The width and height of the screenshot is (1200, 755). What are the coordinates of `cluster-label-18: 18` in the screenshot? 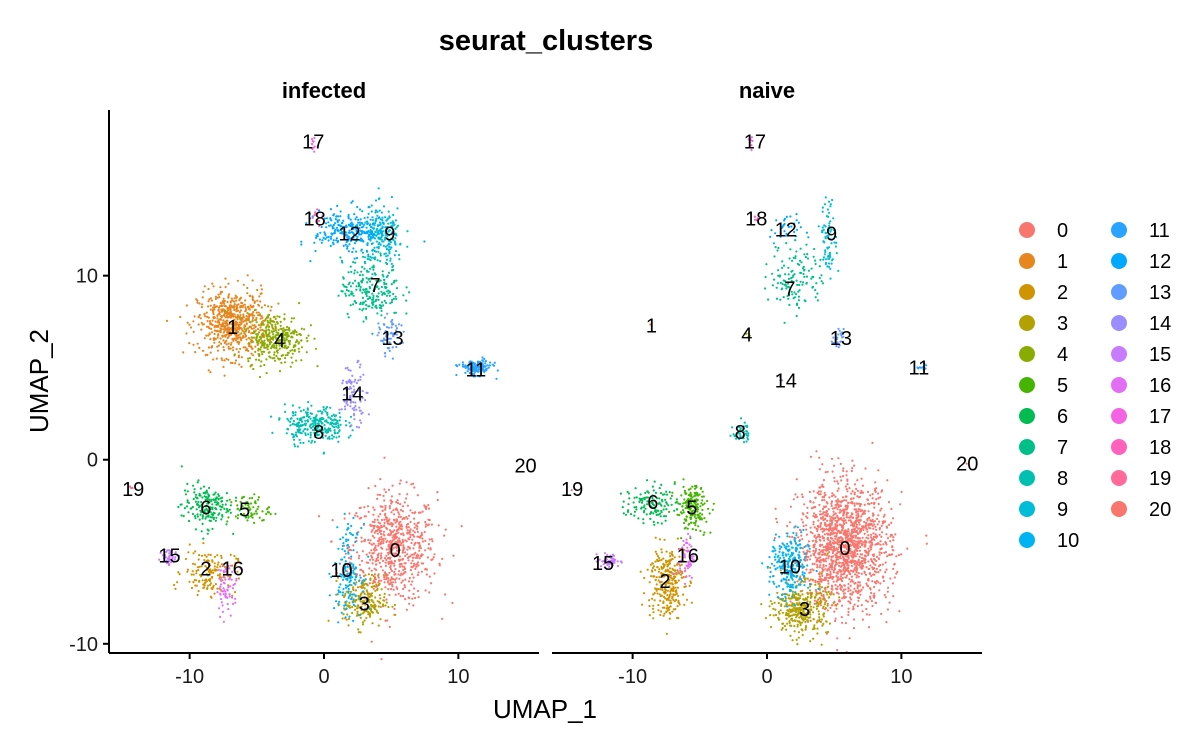 It's located at (314, 220).